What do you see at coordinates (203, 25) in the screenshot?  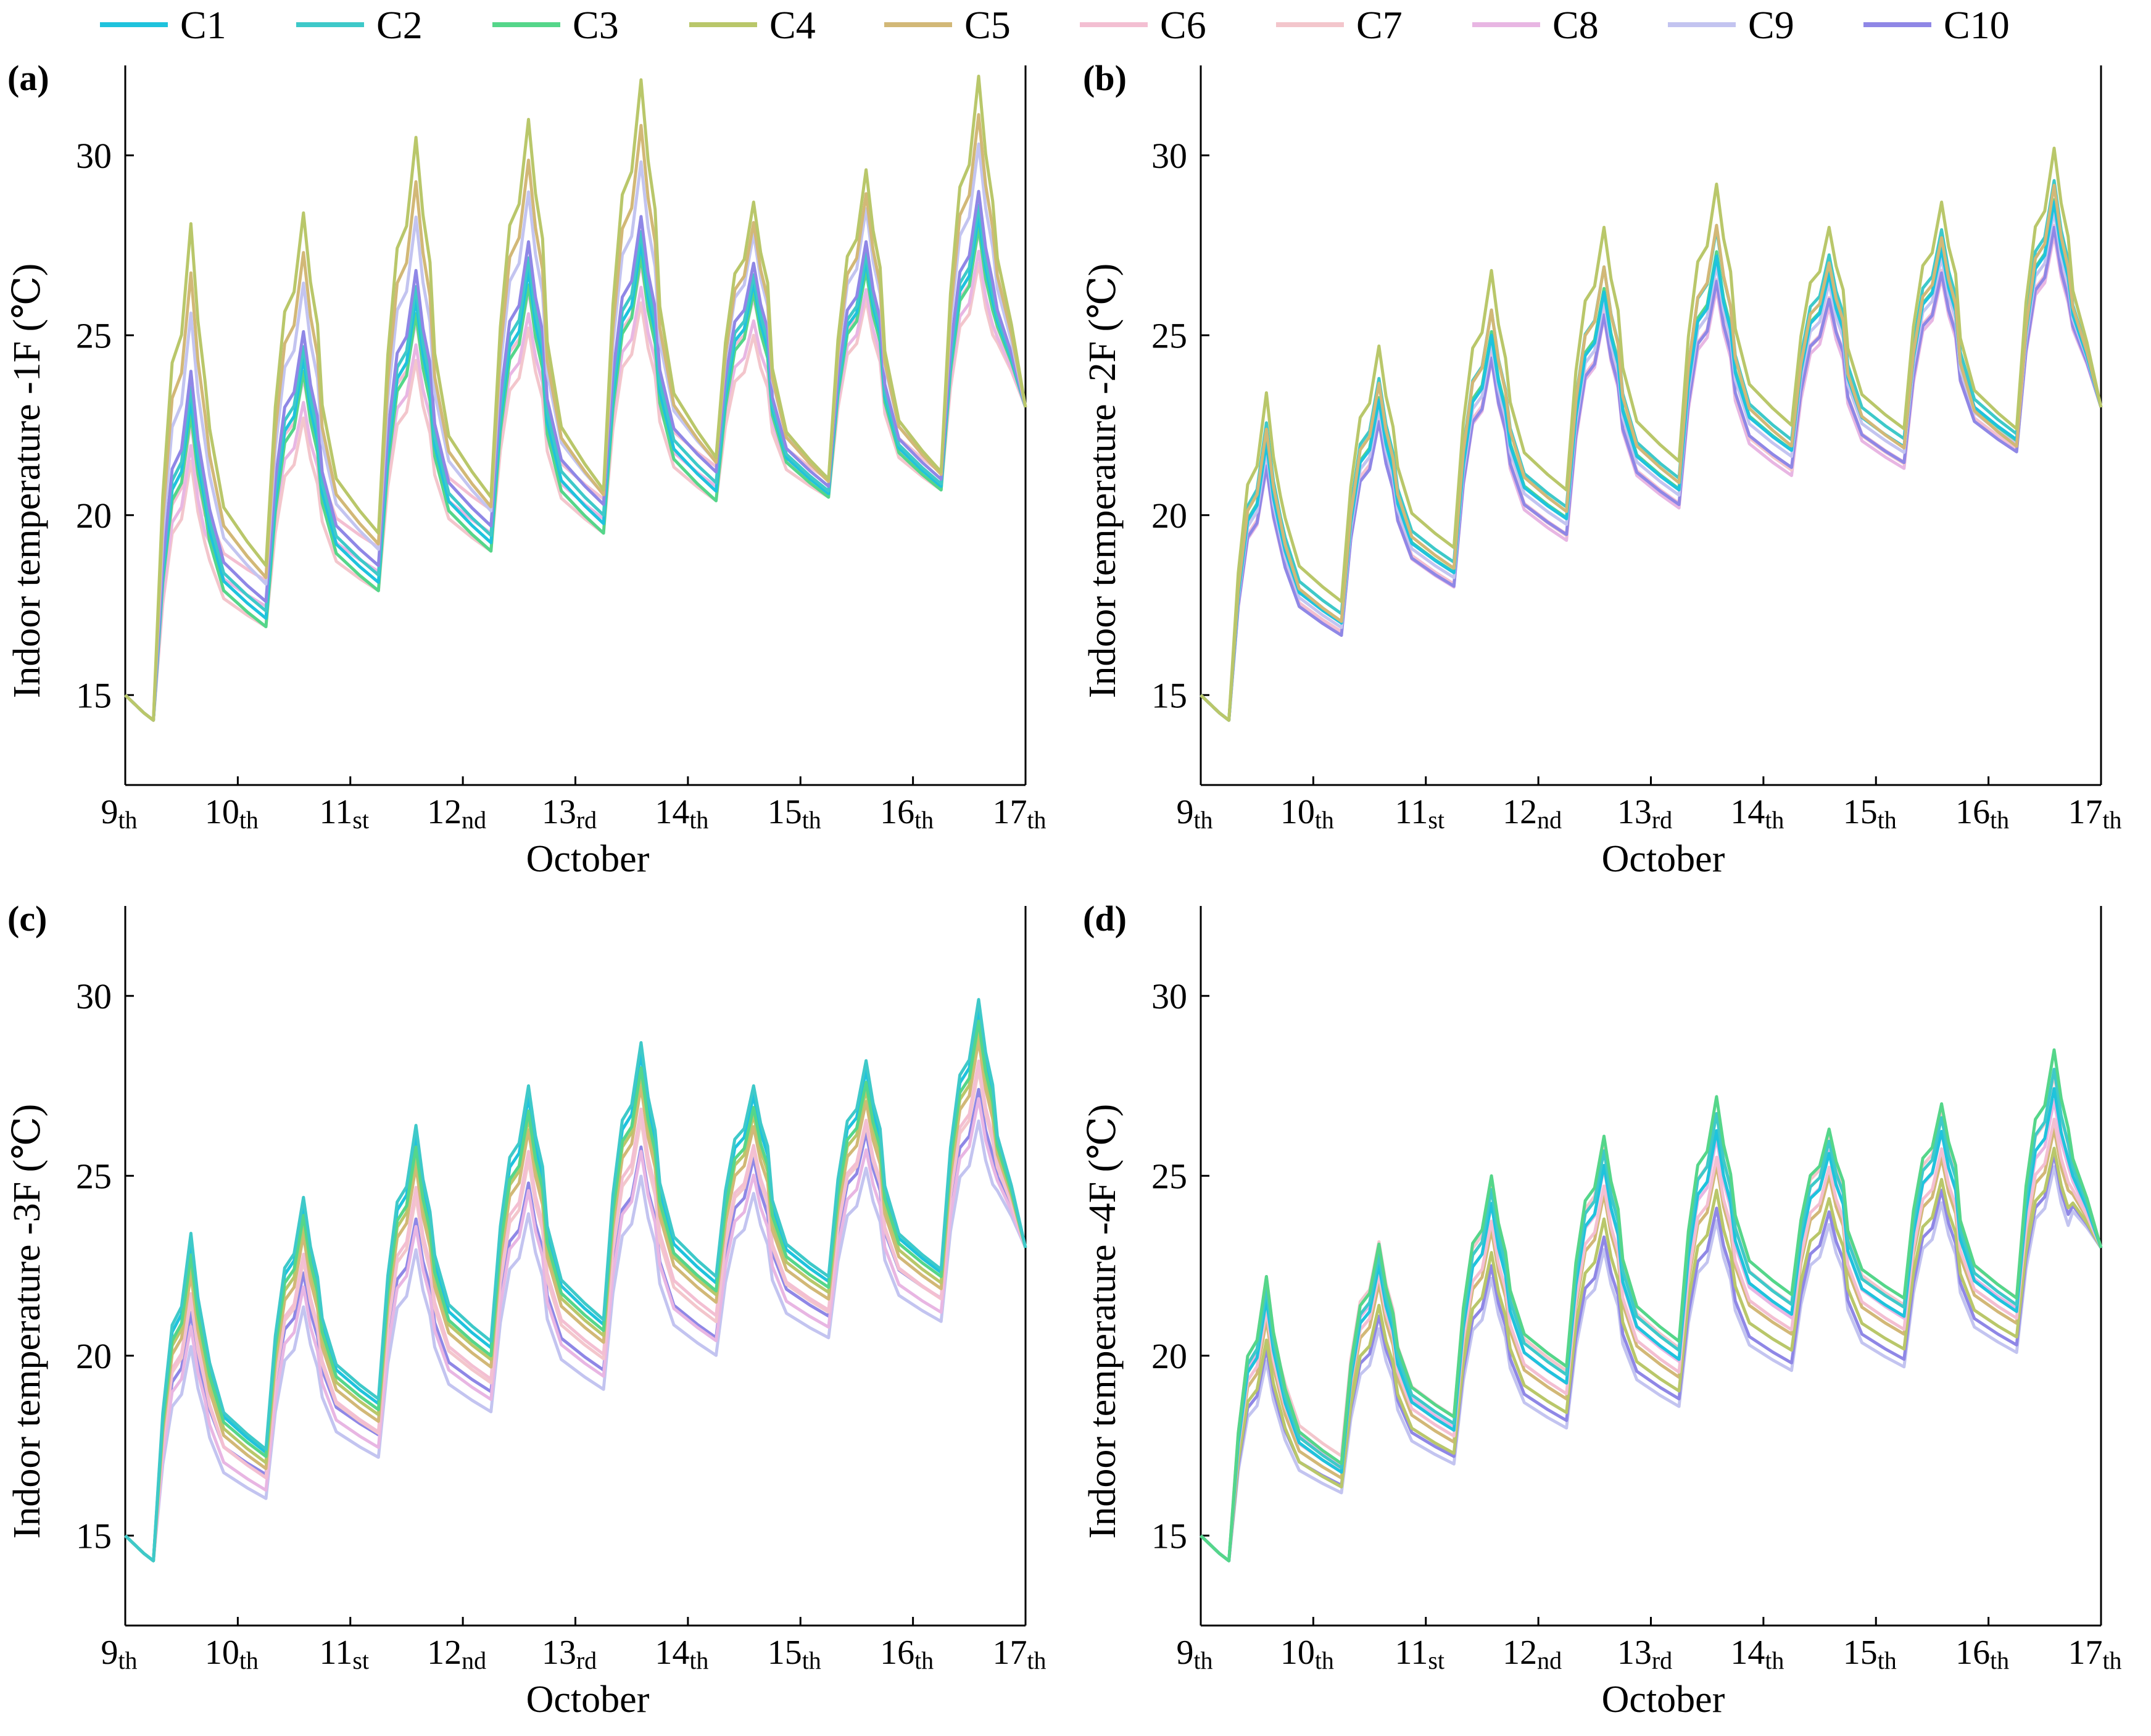 I see `legend-label-c1: C1` at bounding box center [203, 25].